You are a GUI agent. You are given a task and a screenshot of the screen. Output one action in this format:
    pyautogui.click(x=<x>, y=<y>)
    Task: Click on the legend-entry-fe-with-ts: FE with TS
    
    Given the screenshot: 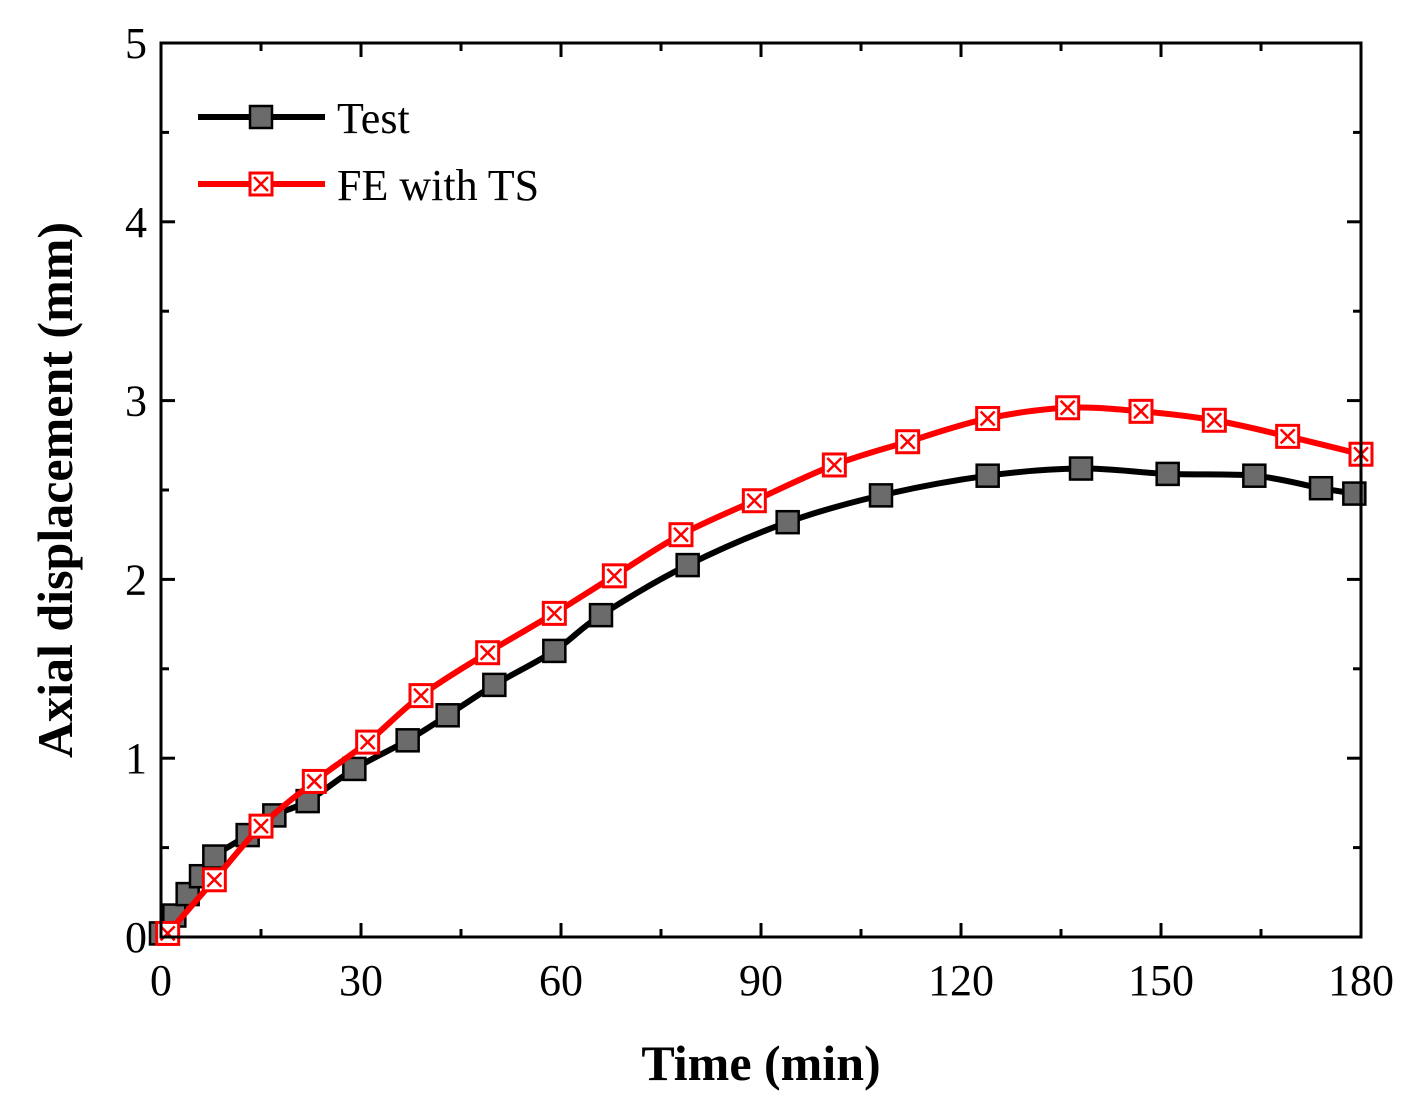 What is the action you would take?
    pyautogui.click(x=368, y=185)
    